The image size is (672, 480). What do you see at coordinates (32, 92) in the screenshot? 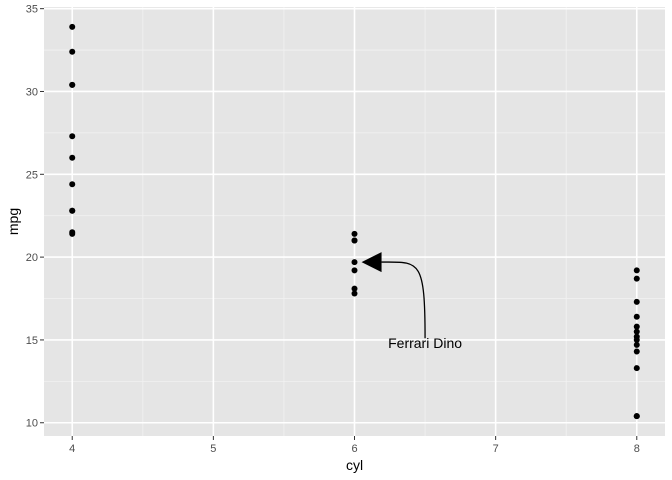
I see `y-tick-label: 30` at bounding box center [32, 92].